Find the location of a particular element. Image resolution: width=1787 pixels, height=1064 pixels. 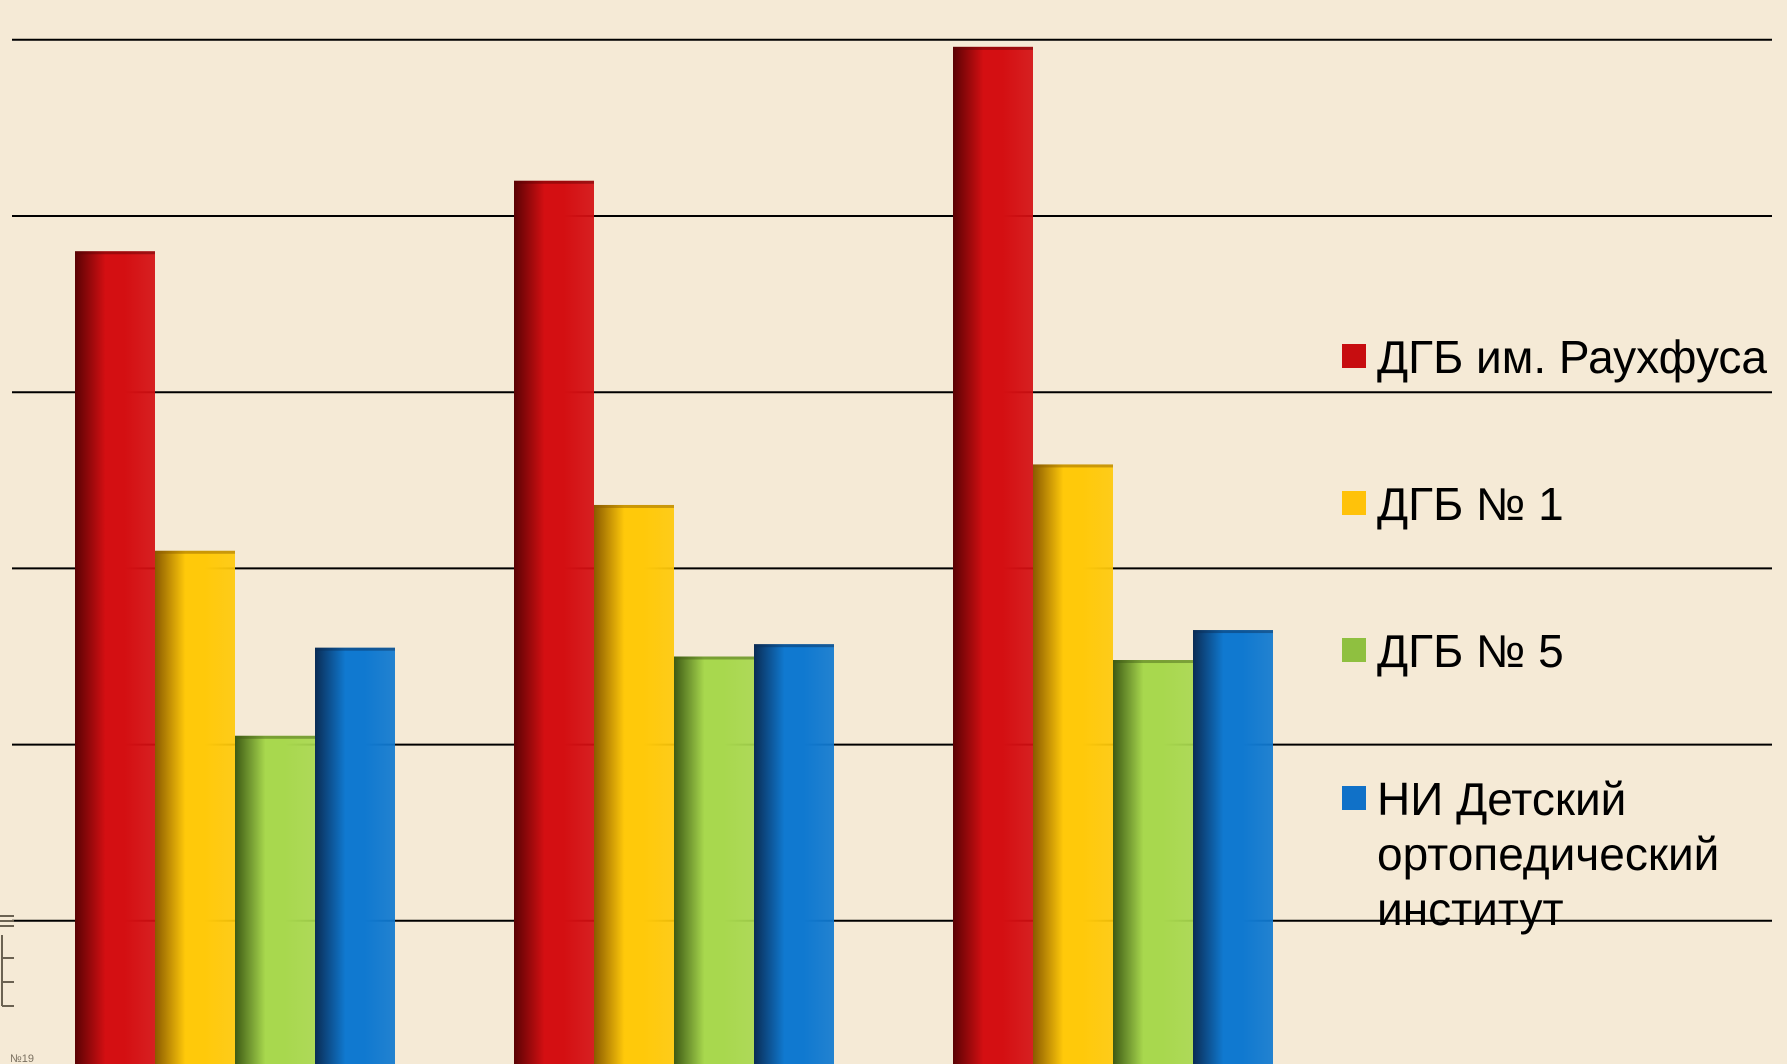

legend-label-2: ДГБ № 1 is located at coordinates (1470, 504).